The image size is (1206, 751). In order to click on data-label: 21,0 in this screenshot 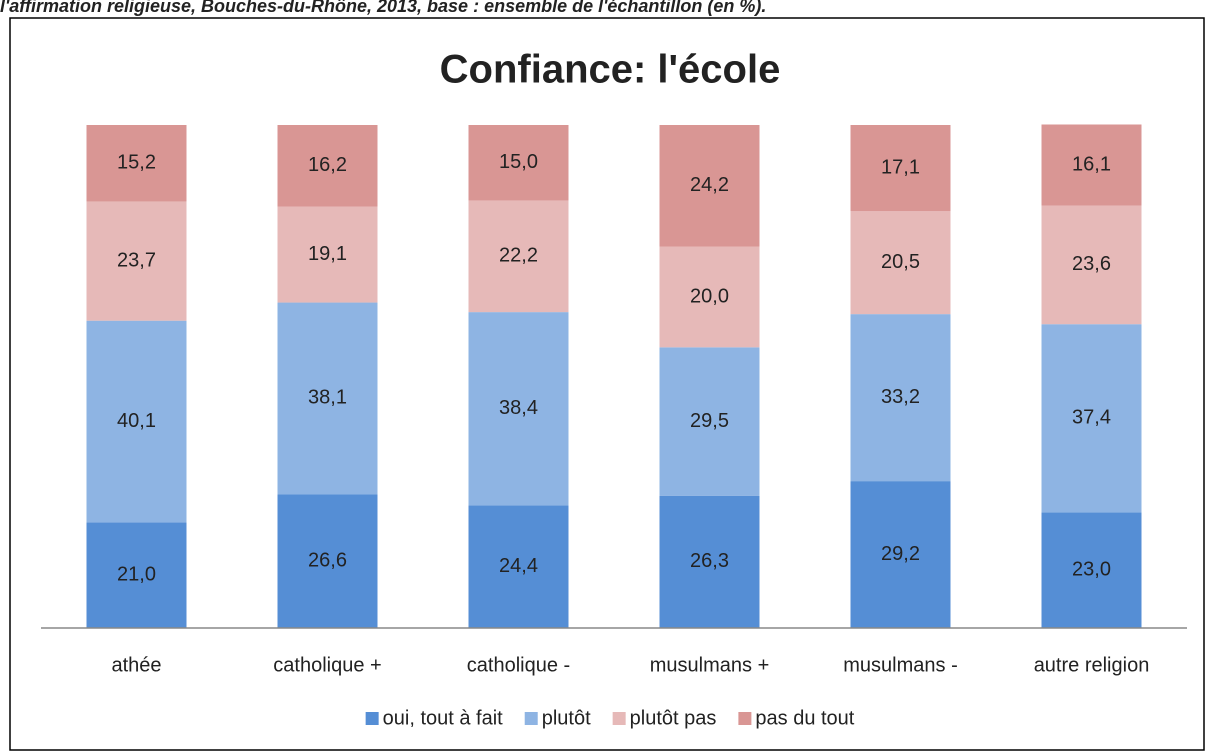, I will do `click(136, 574)`.